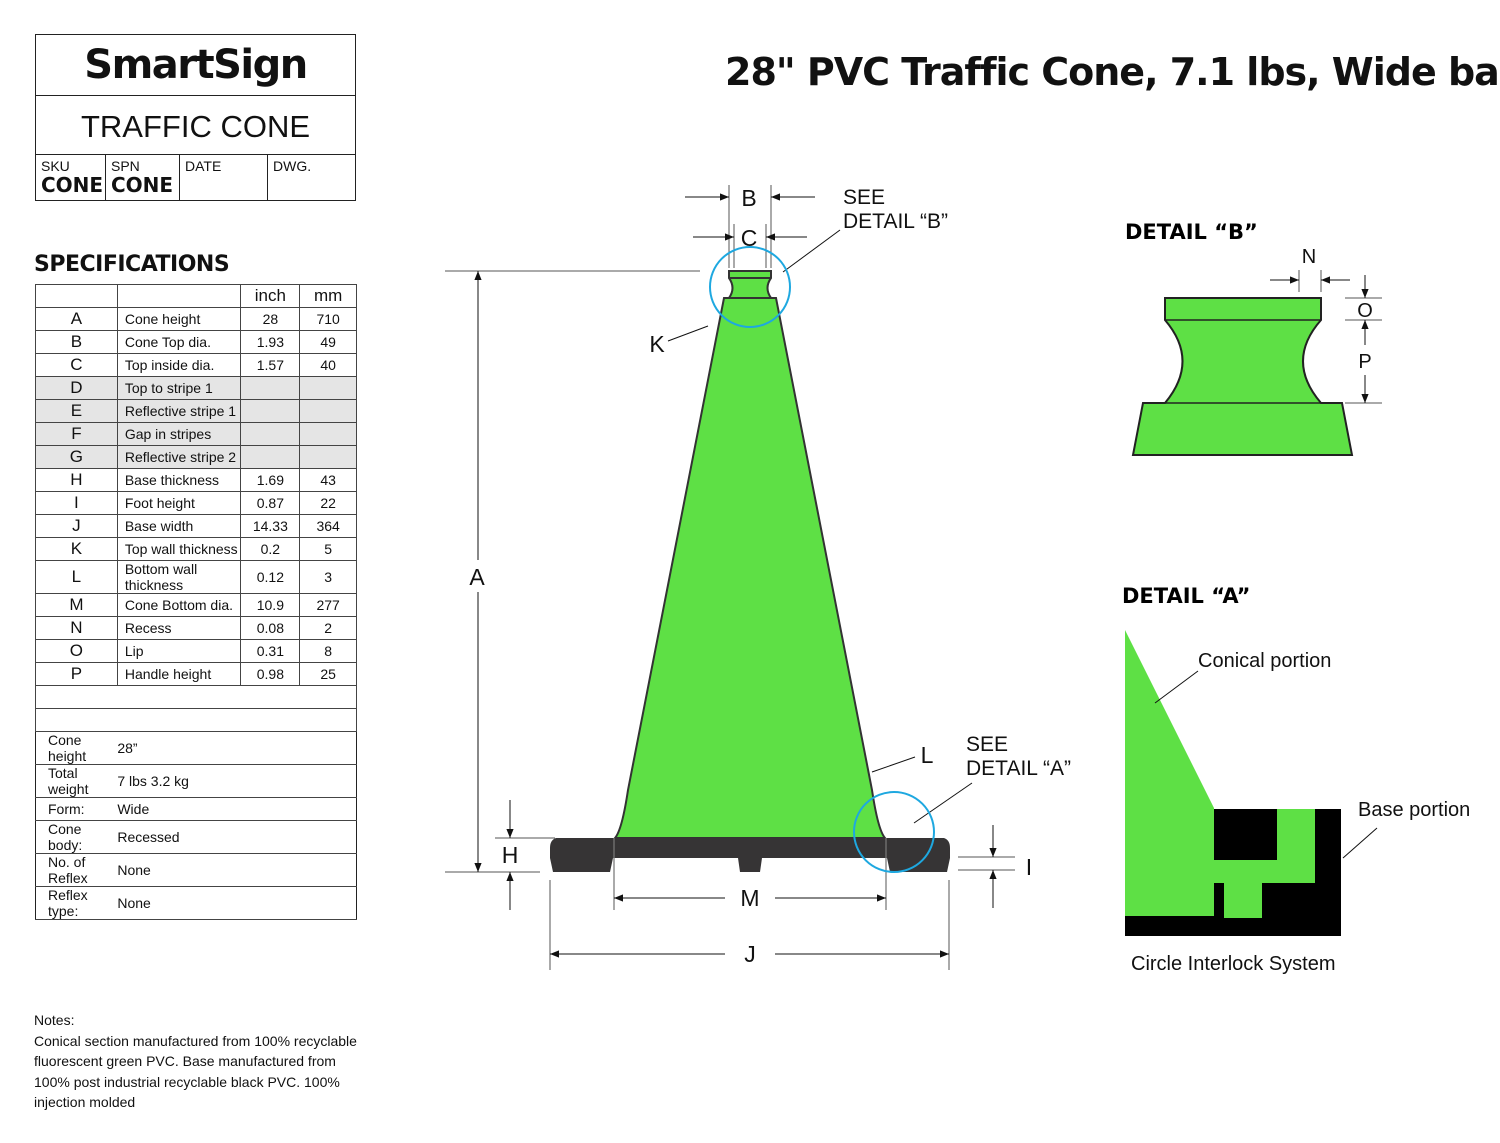 This screenshot has width=1500, height=1143. What do you see at coordinates (76, 605) in the screenshot?
I see `spec-letter: M` at bounding box center [76, 605].